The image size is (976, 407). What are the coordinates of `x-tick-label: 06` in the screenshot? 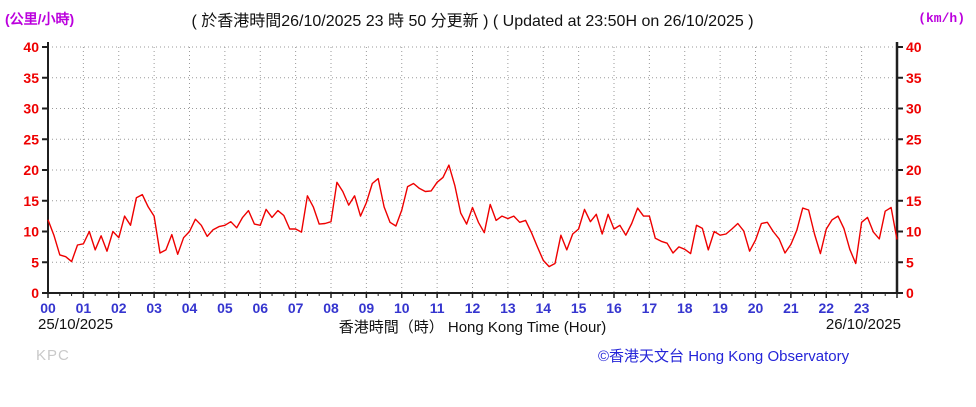 It's located at (260, 308).